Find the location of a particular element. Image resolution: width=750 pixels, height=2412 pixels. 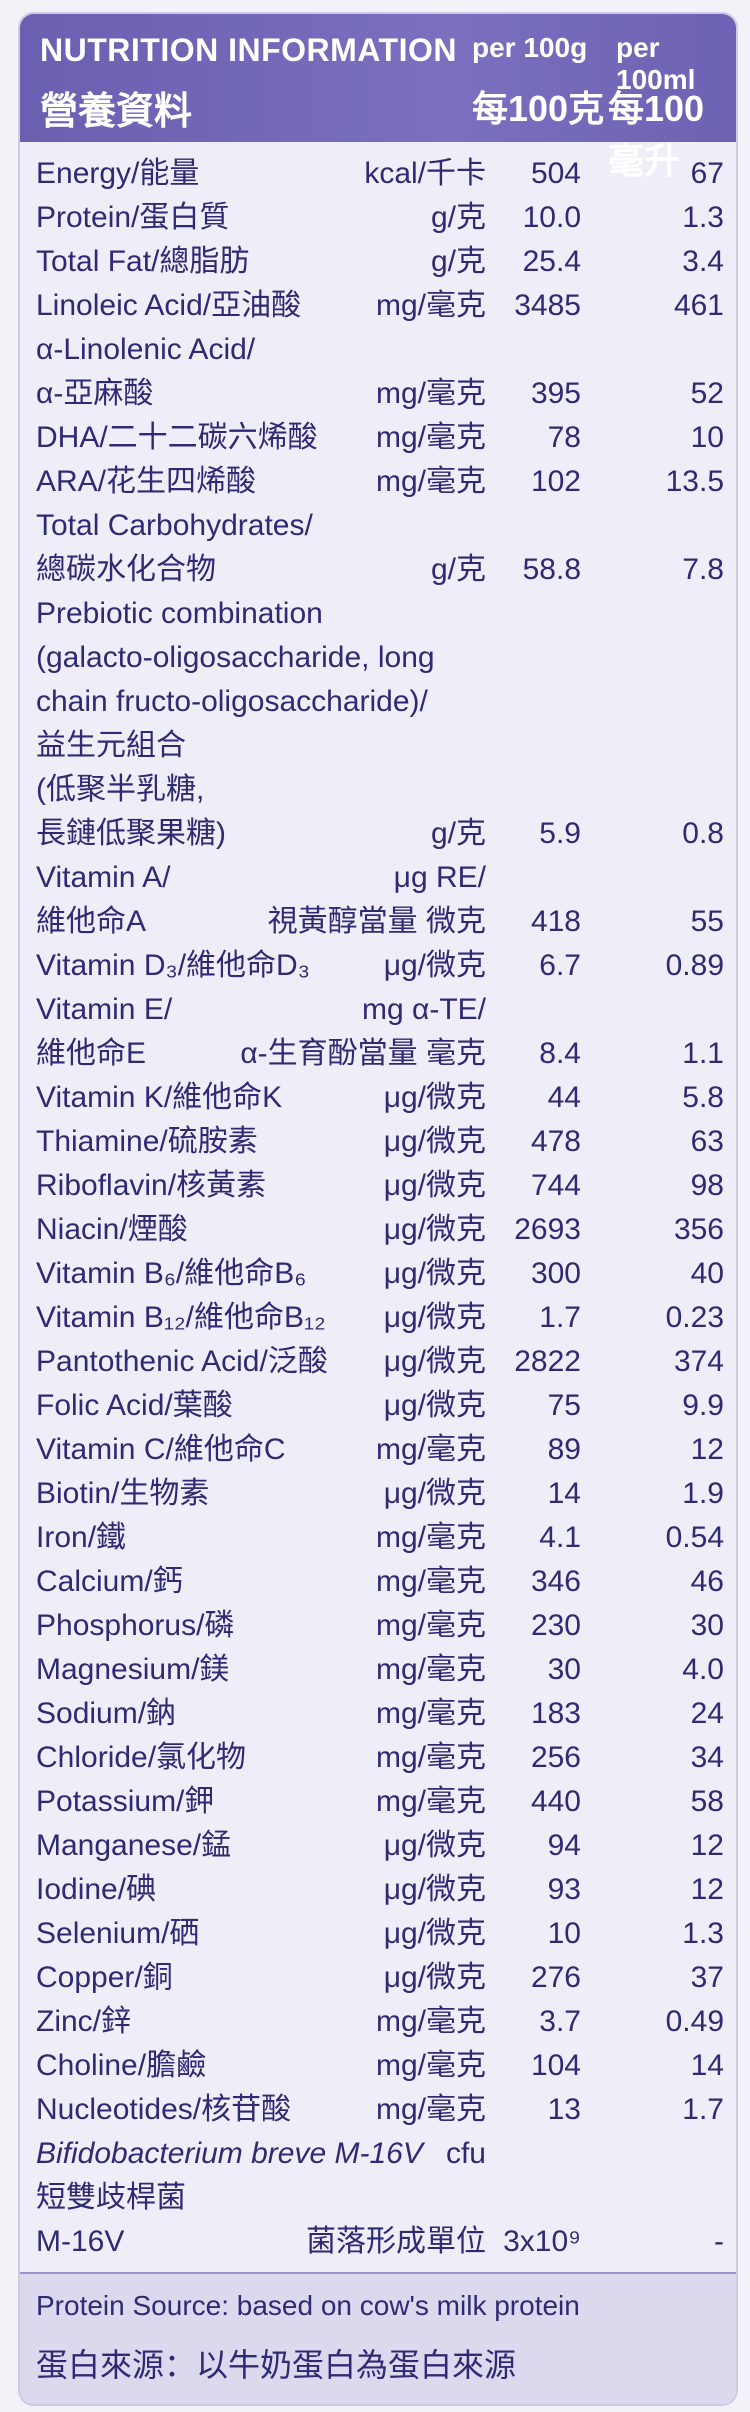

nutrient-name: Vitamin B₆/維他命B₆ is located at coordinates (171, 1273).